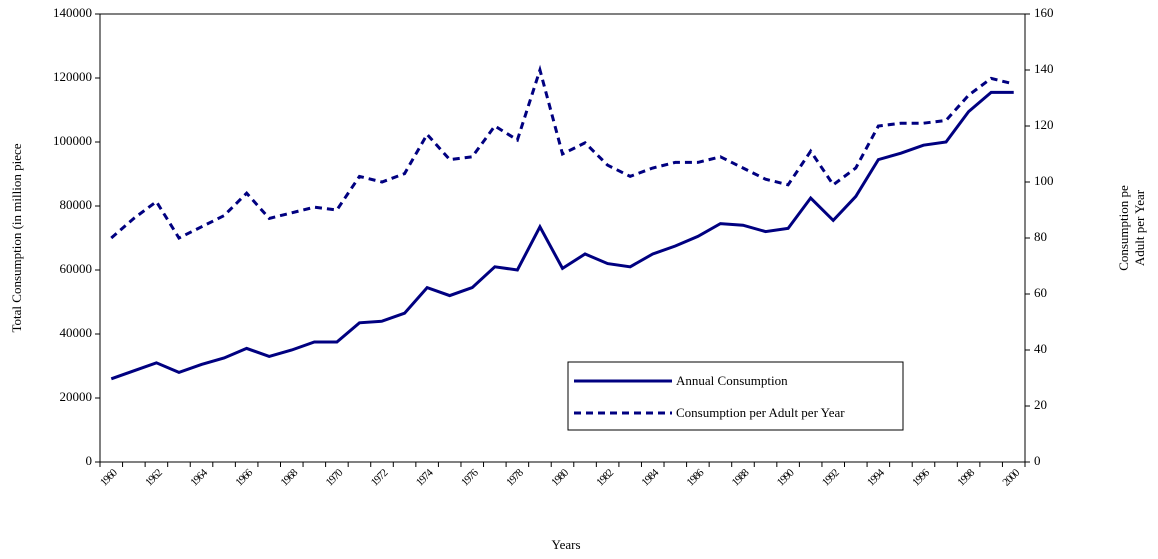 This screenshot has height=559, width=1158. I want to click on x-tick-label: 1970, so click(335, 477).